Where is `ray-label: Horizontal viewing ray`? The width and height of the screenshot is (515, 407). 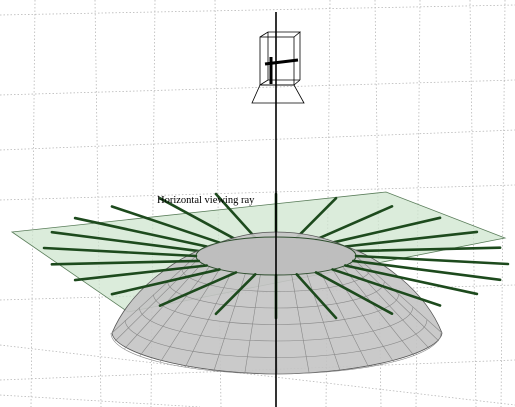 ray-label: Horizontal viewing ray is located at coordinates (206, 200).